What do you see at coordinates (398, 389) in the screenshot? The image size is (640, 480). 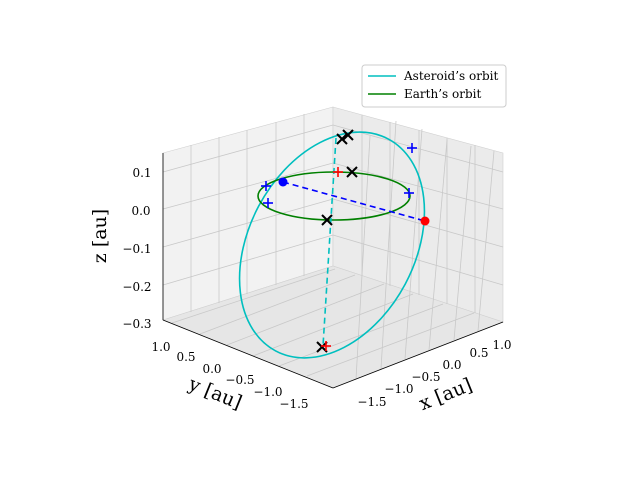 I see `x-tick-label: −1.0` at bounding box center [398, 389].